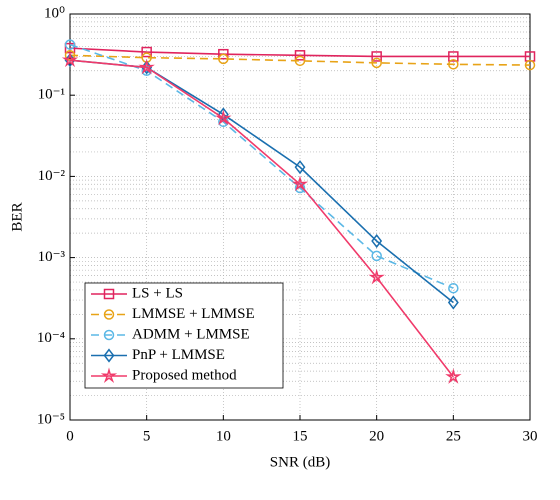 This screenshot has width=560, height=500. Describe the element at coordinates (147, 436) in the screenshot. I see `x-tick-label: 5` at that location.